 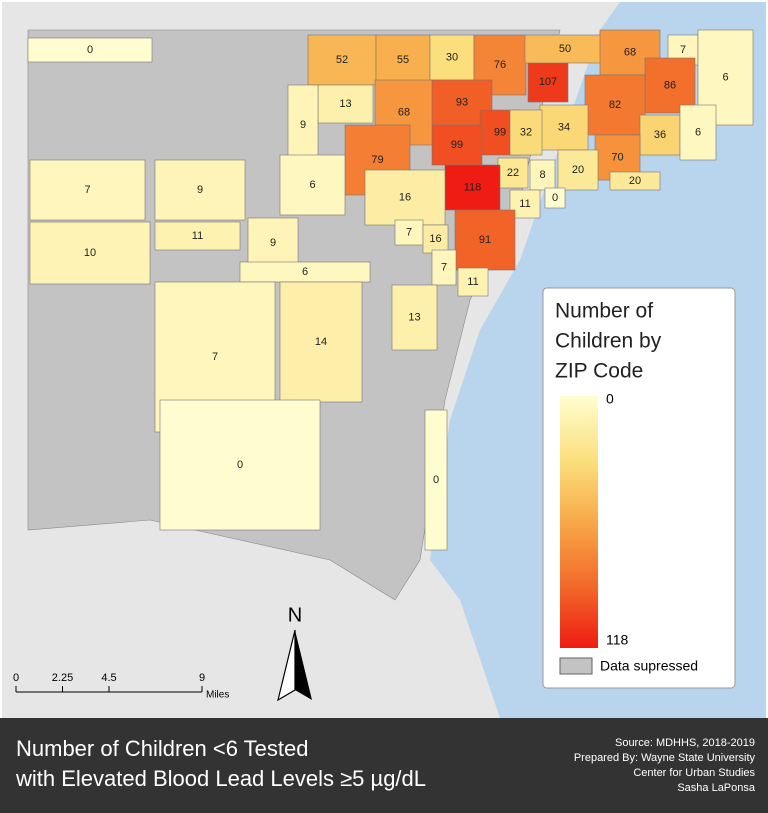 I want to click on legend-title: ZIP Code, so click(x=599, y=371).